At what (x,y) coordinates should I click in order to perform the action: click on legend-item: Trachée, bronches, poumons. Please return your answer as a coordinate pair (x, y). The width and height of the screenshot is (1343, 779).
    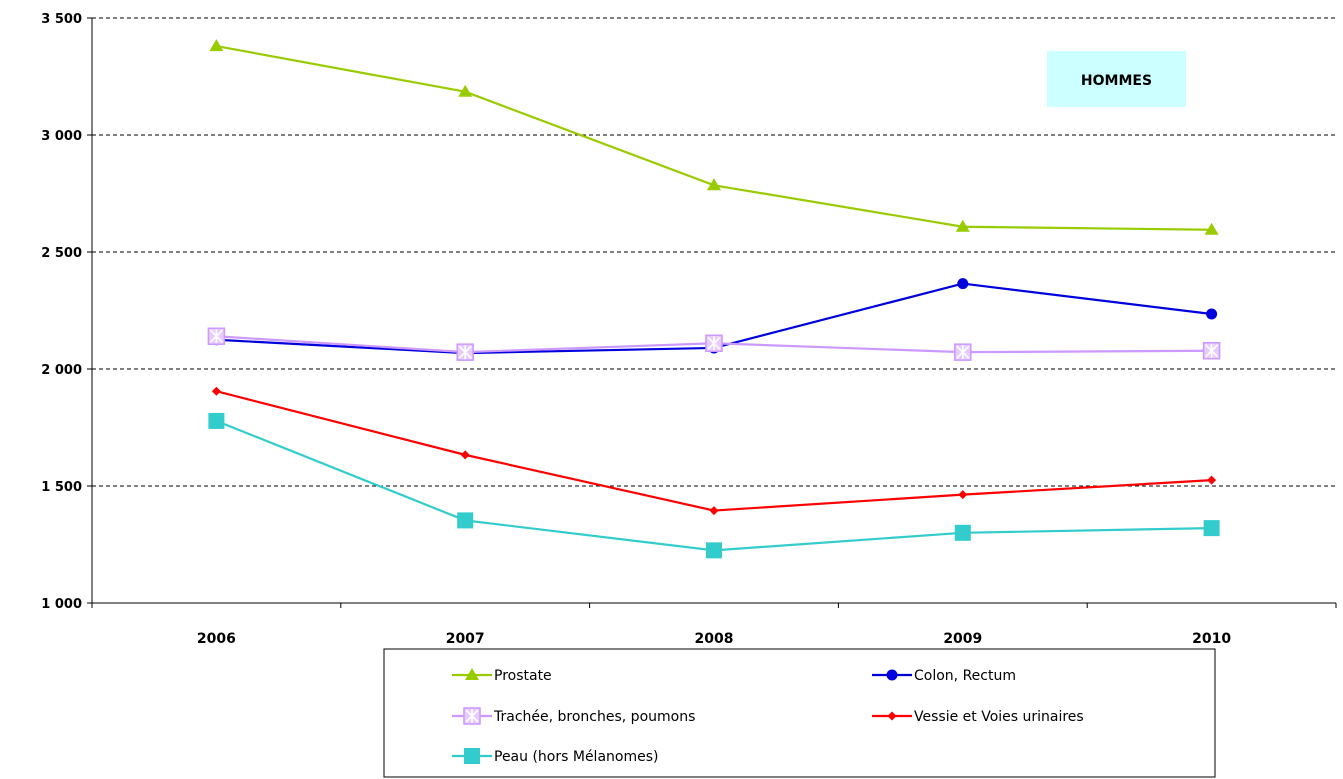
    Looking at the image, I should click on (573, 716).